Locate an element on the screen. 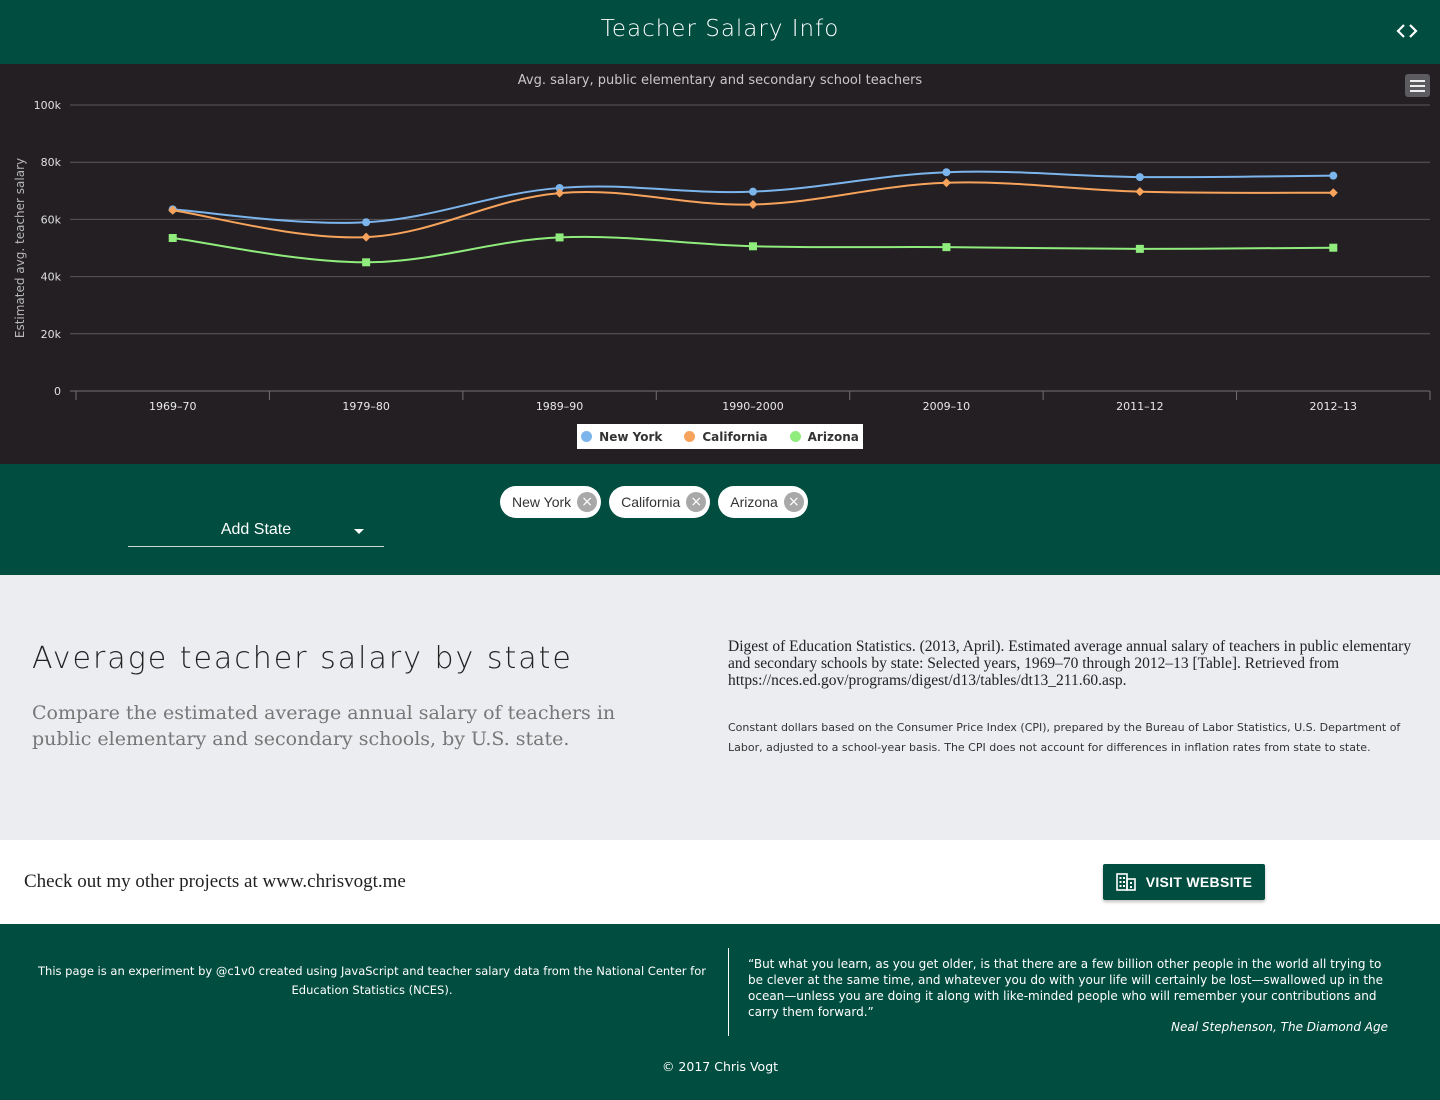 This screenshot has height=1100, width=1440. y-tick-label: 80k is located at coordinates (51, 162).